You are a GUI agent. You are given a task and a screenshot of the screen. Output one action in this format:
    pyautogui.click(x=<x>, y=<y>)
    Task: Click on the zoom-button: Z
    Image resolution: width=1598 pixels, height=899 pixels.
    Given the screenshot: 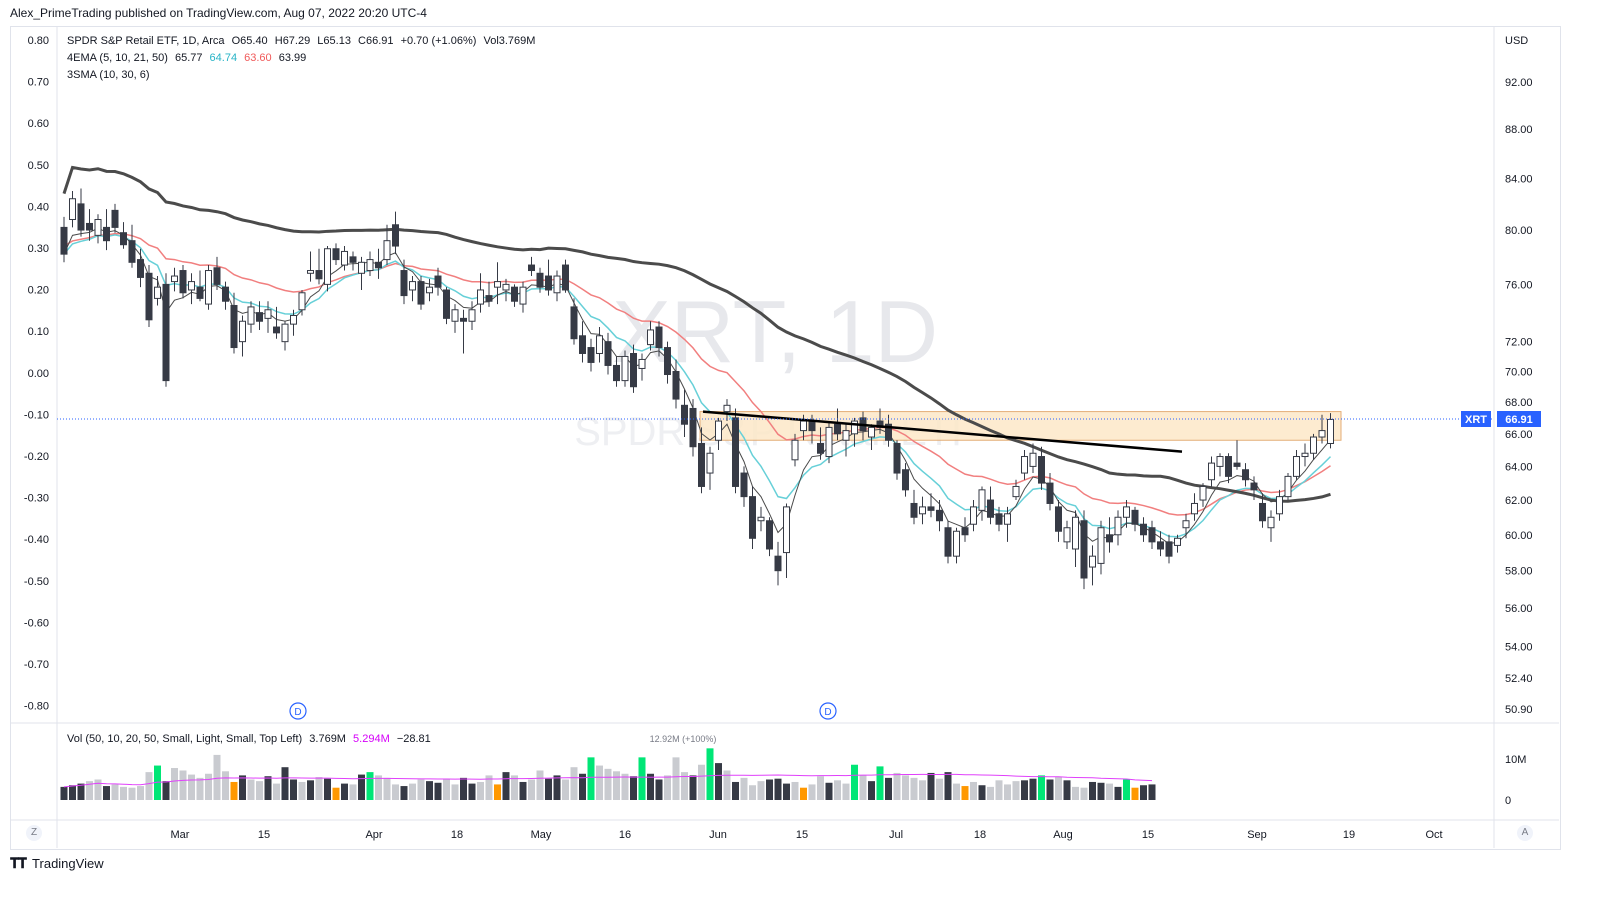 What is the action you would take?
    pyautogui.click(x=34, y=833)
    